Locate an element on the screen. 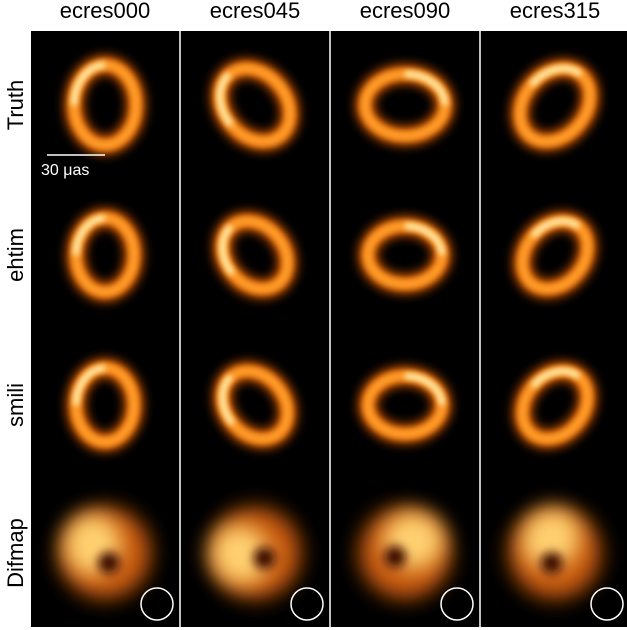 The image size is (627, 630). column-title: ecres090 is located at coordinates (405, 11).